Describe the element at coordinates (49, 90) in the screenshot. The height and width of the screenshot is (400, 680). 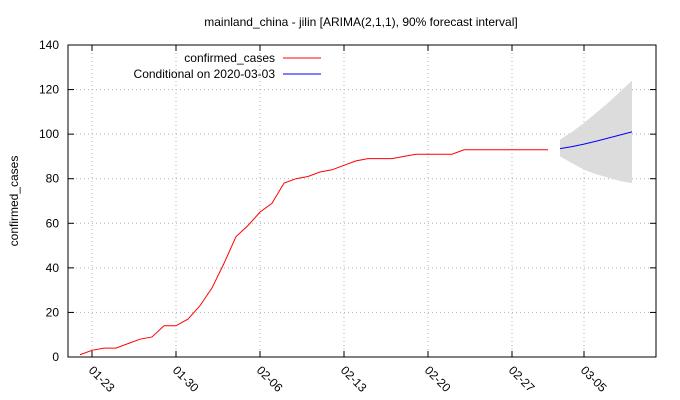
I see `y-tick-label: 120` at that location.